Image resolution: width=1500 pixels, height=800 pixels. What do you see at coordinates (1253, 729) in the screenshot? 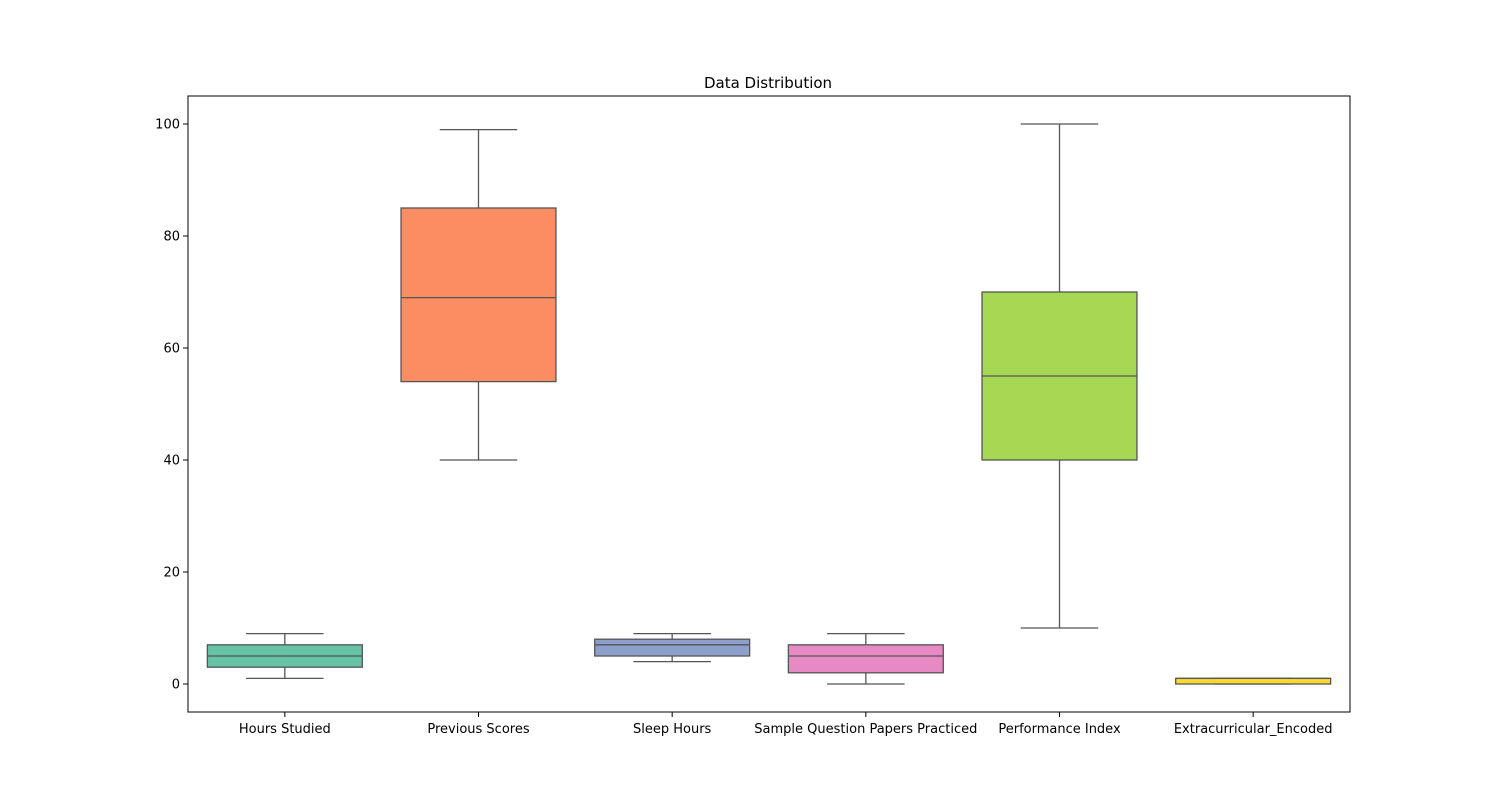
I see `x-tick-label: Extracurricular_Encoded` at bounding box center [1253, 729].